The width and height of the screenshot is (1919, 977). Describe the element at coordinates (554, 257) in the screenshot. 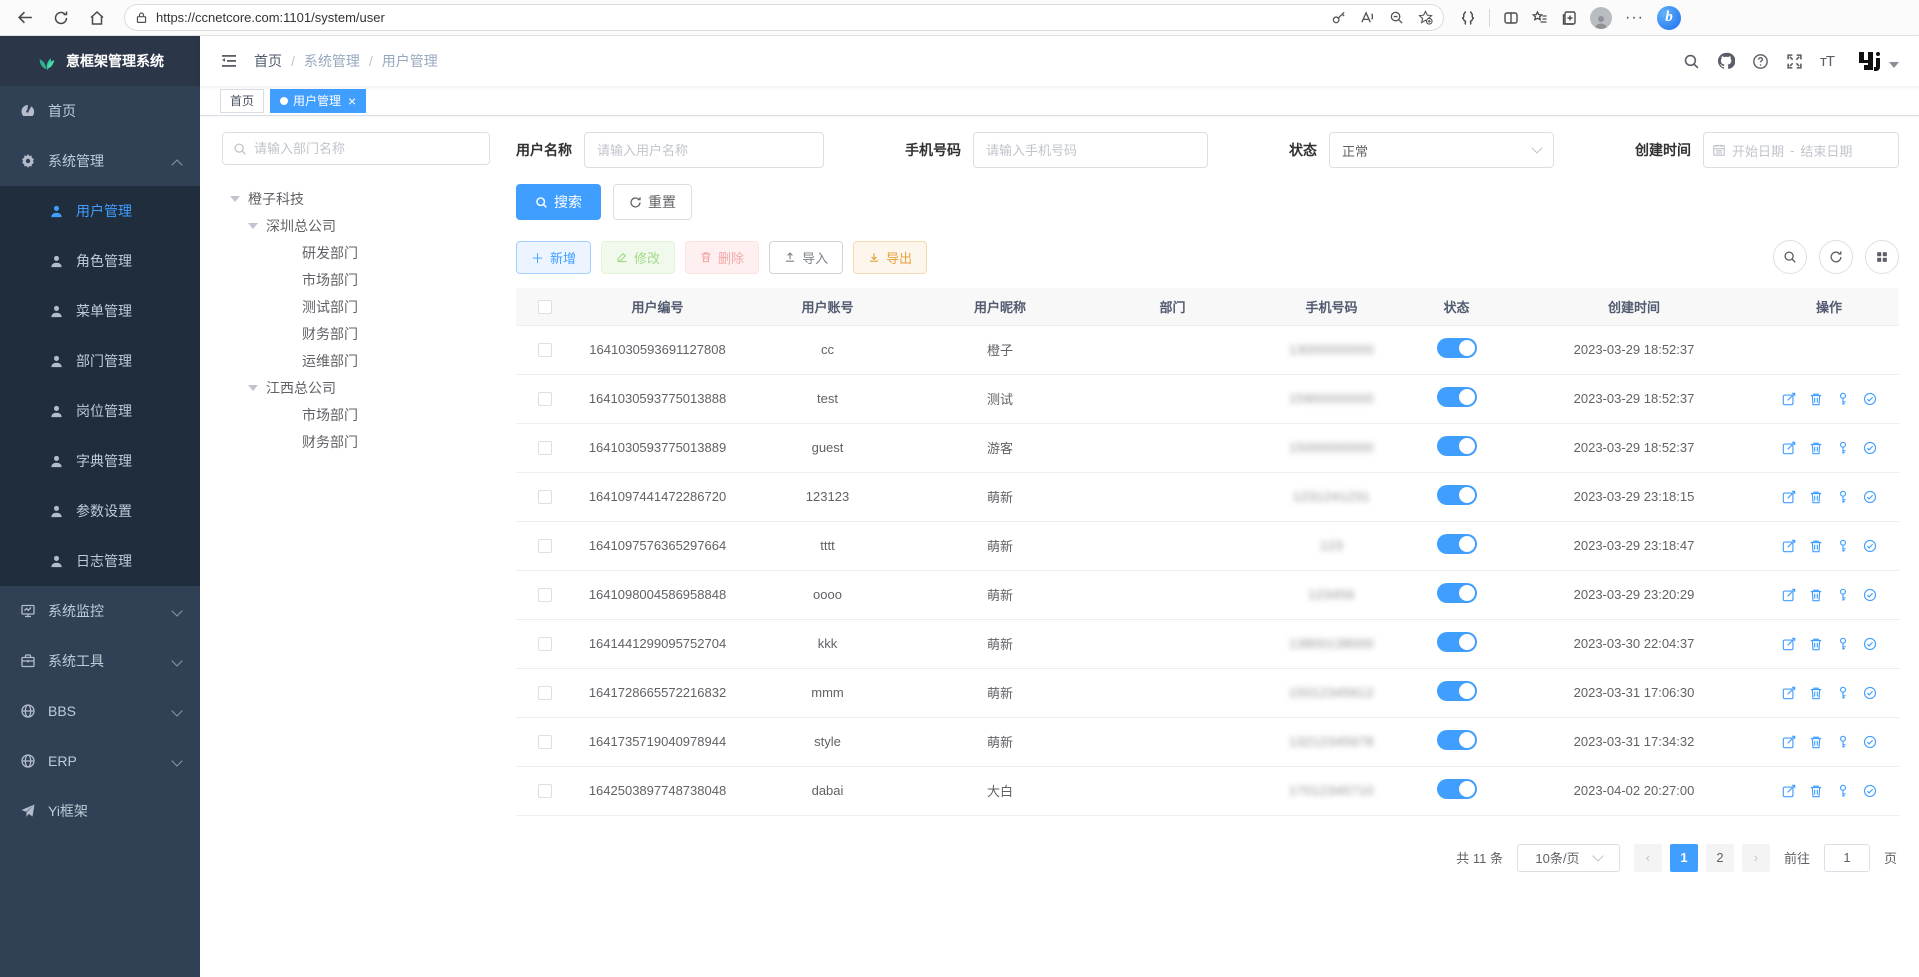

I see `add-button: ＋新增` at that location.